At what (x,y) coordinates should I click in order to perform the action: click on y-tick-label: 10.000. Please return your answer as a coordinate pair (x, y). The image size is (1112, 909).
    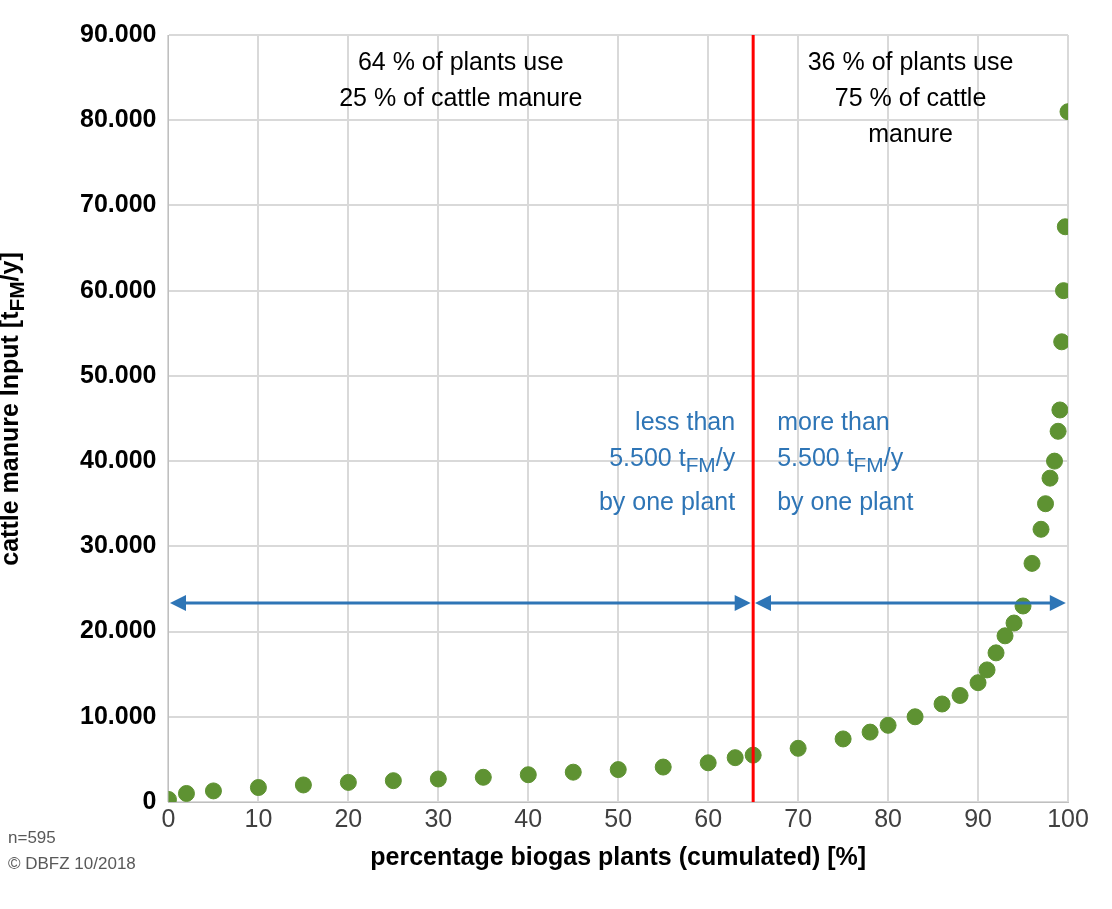
    Looking at the image, I should click on (118, 714).